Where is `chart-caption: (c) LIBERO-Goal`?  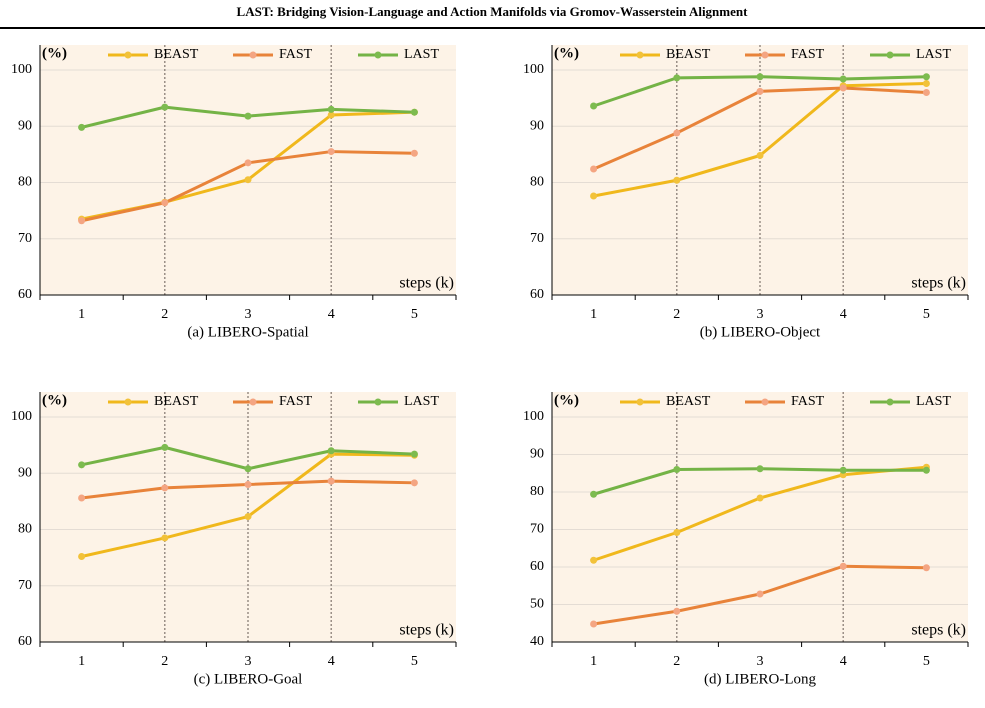
chart-caption: (c) LIBERO-Goal is located at coordinates (248, 679).